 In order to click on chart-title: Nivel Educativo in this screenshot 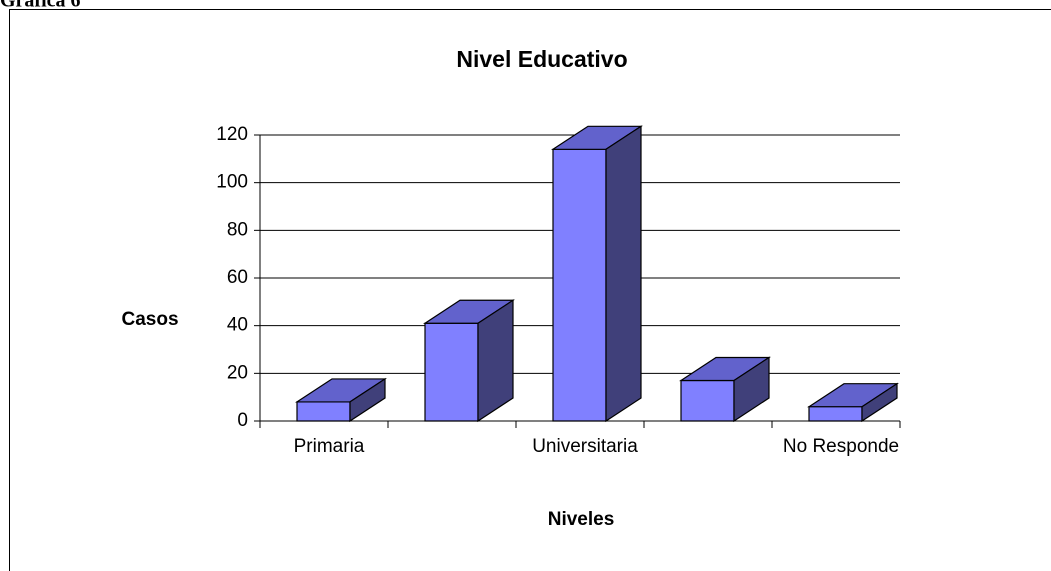, I will do `click(541, 59)`.